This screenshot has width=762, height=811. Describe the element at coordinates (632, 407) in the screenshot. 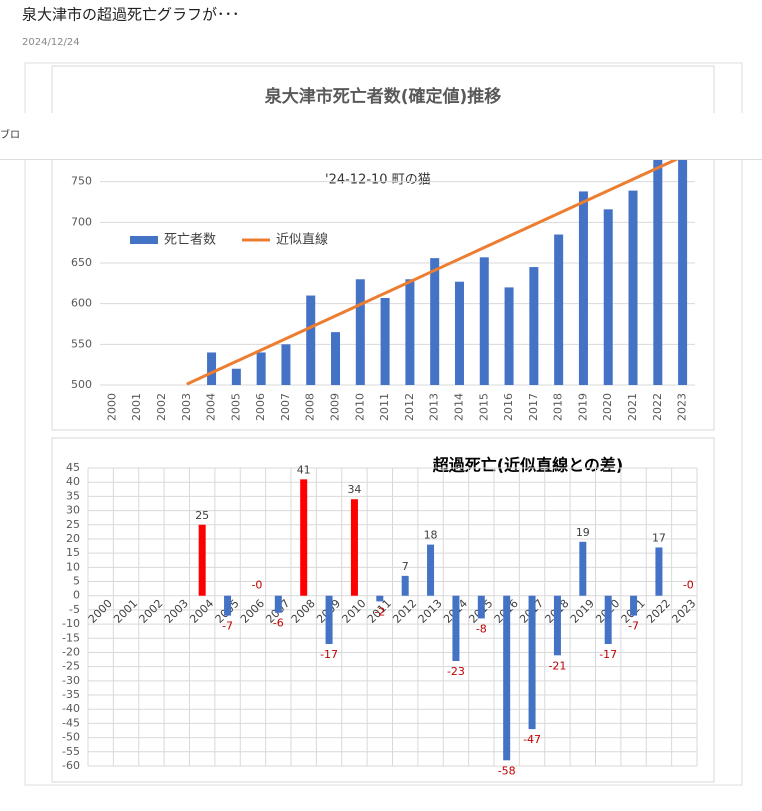

I see `x-tick-label: 2021` at that location.